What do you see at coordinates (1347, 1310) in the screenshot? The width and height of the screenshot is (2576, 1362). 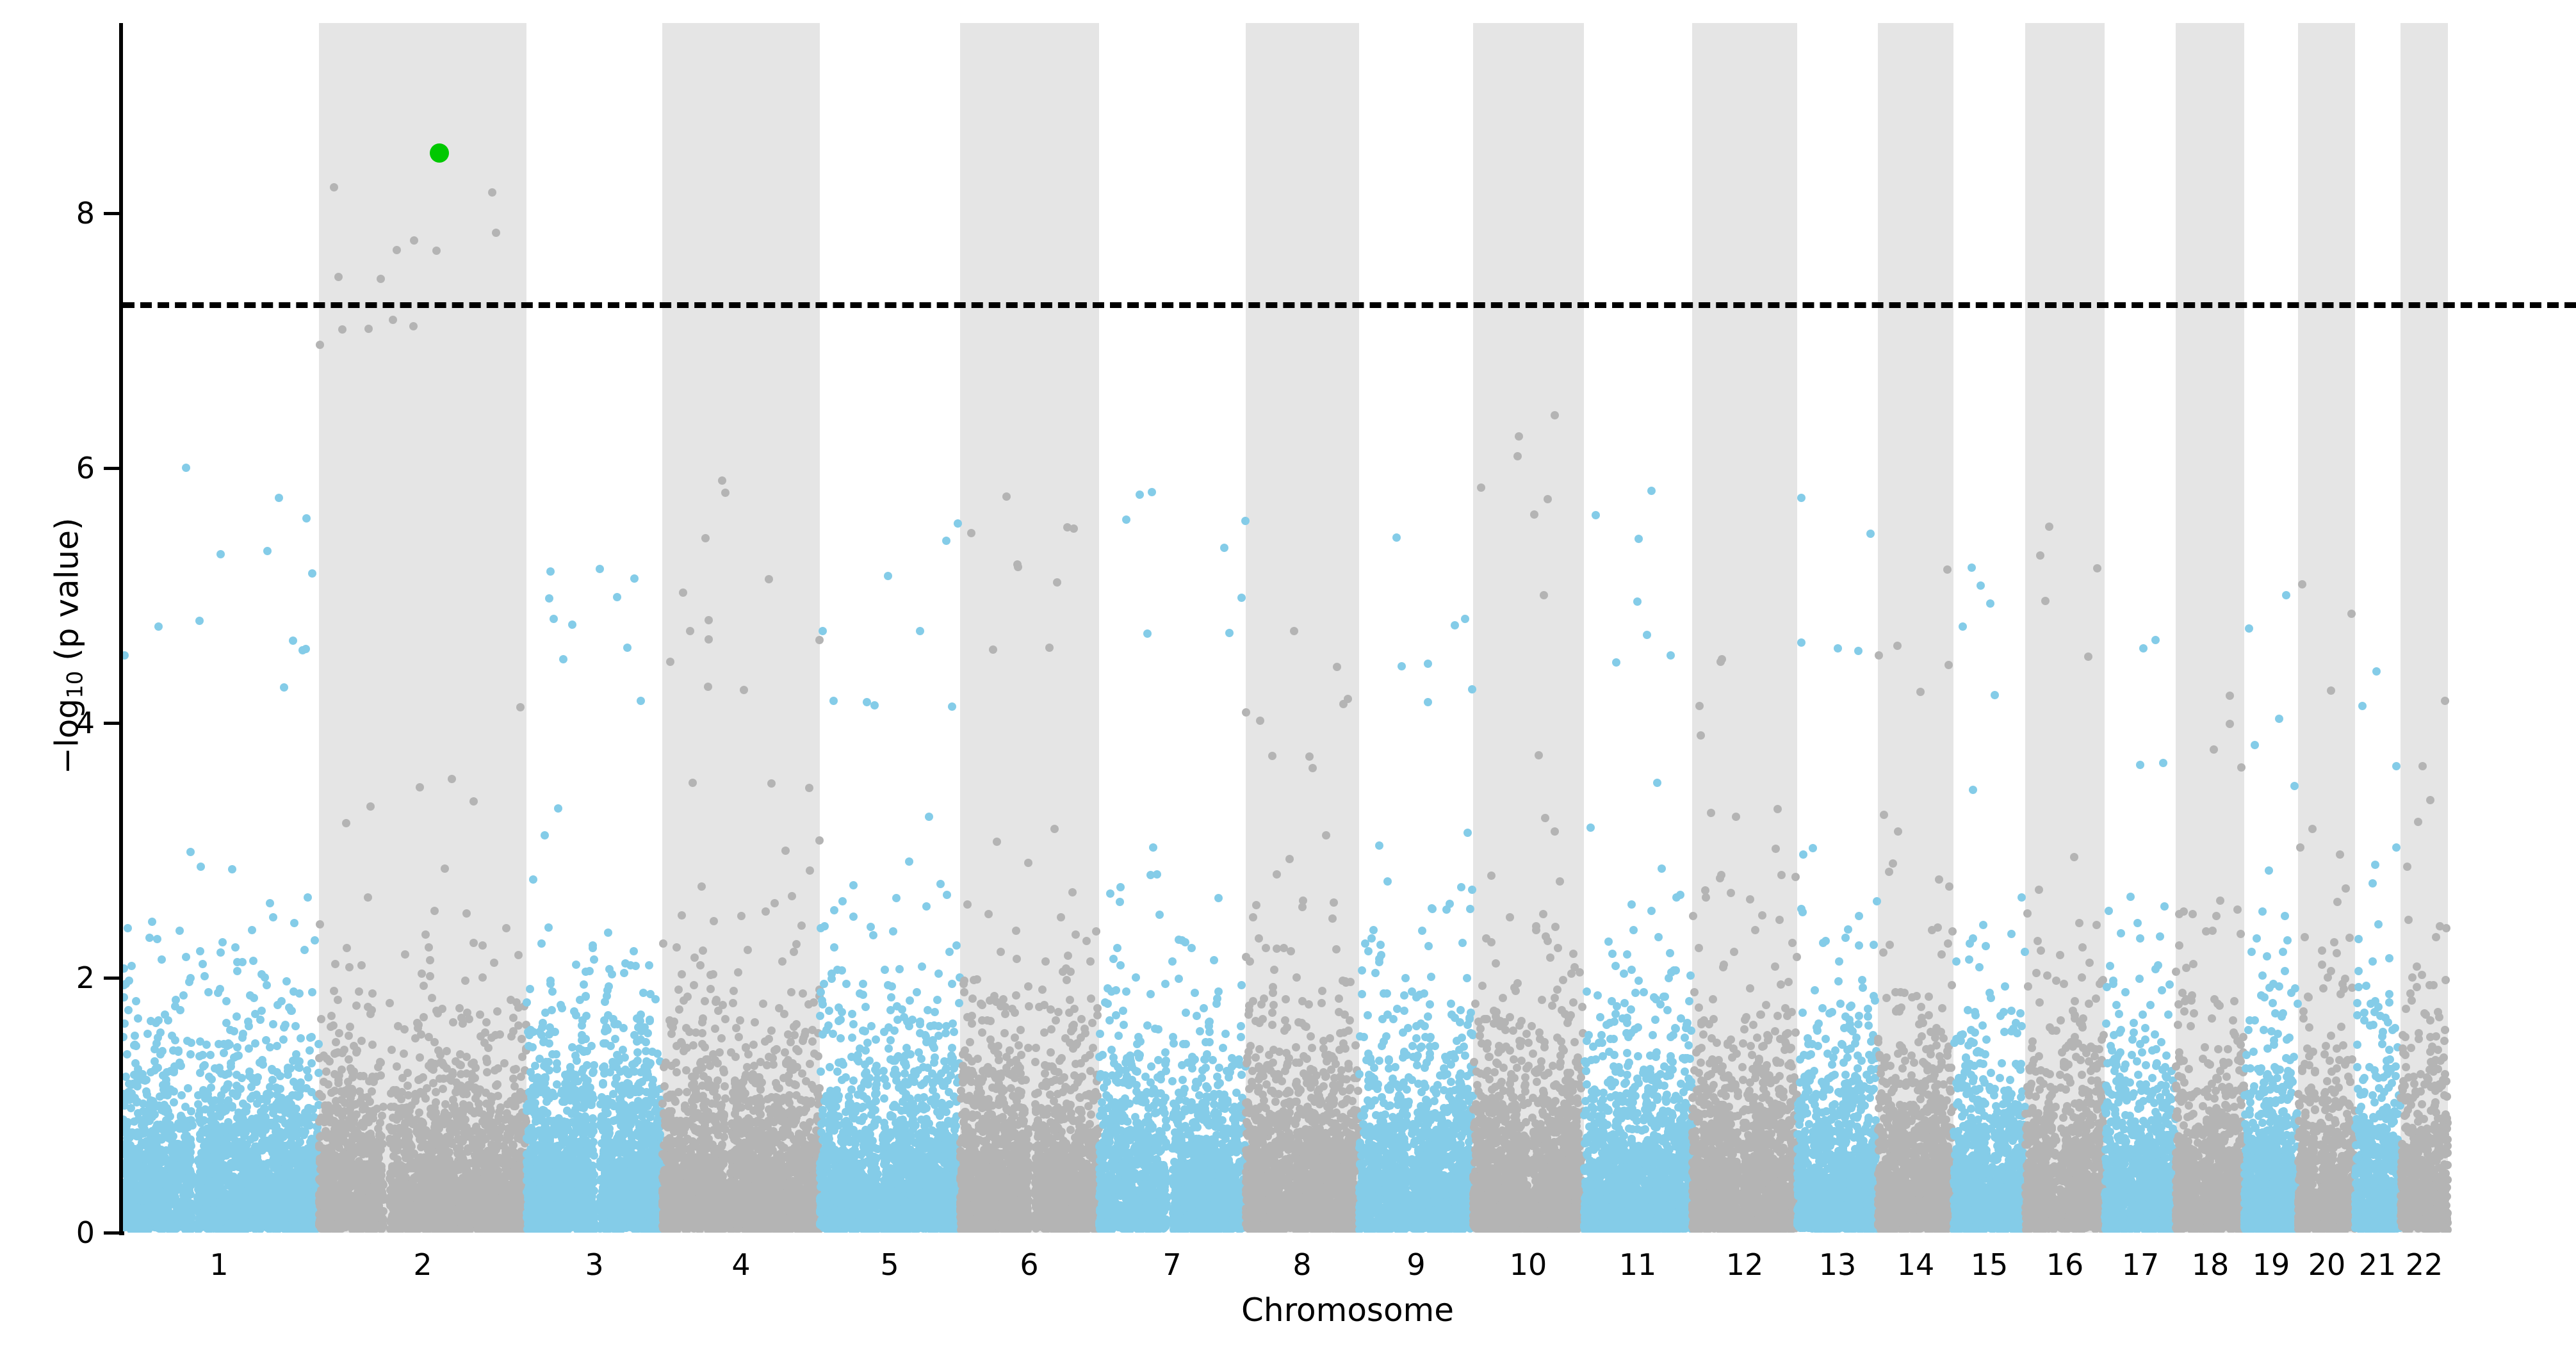 I see `x-axis-title: Chromosome` at bounding box center [1347, 1310].